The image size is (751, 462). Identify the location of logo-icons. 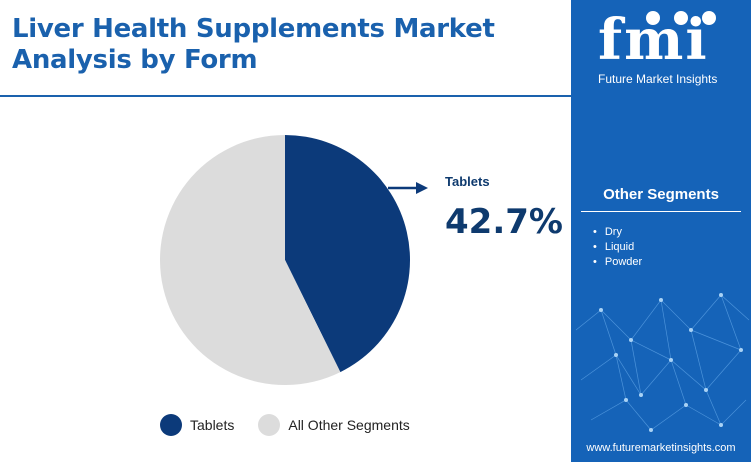
(681, 18).